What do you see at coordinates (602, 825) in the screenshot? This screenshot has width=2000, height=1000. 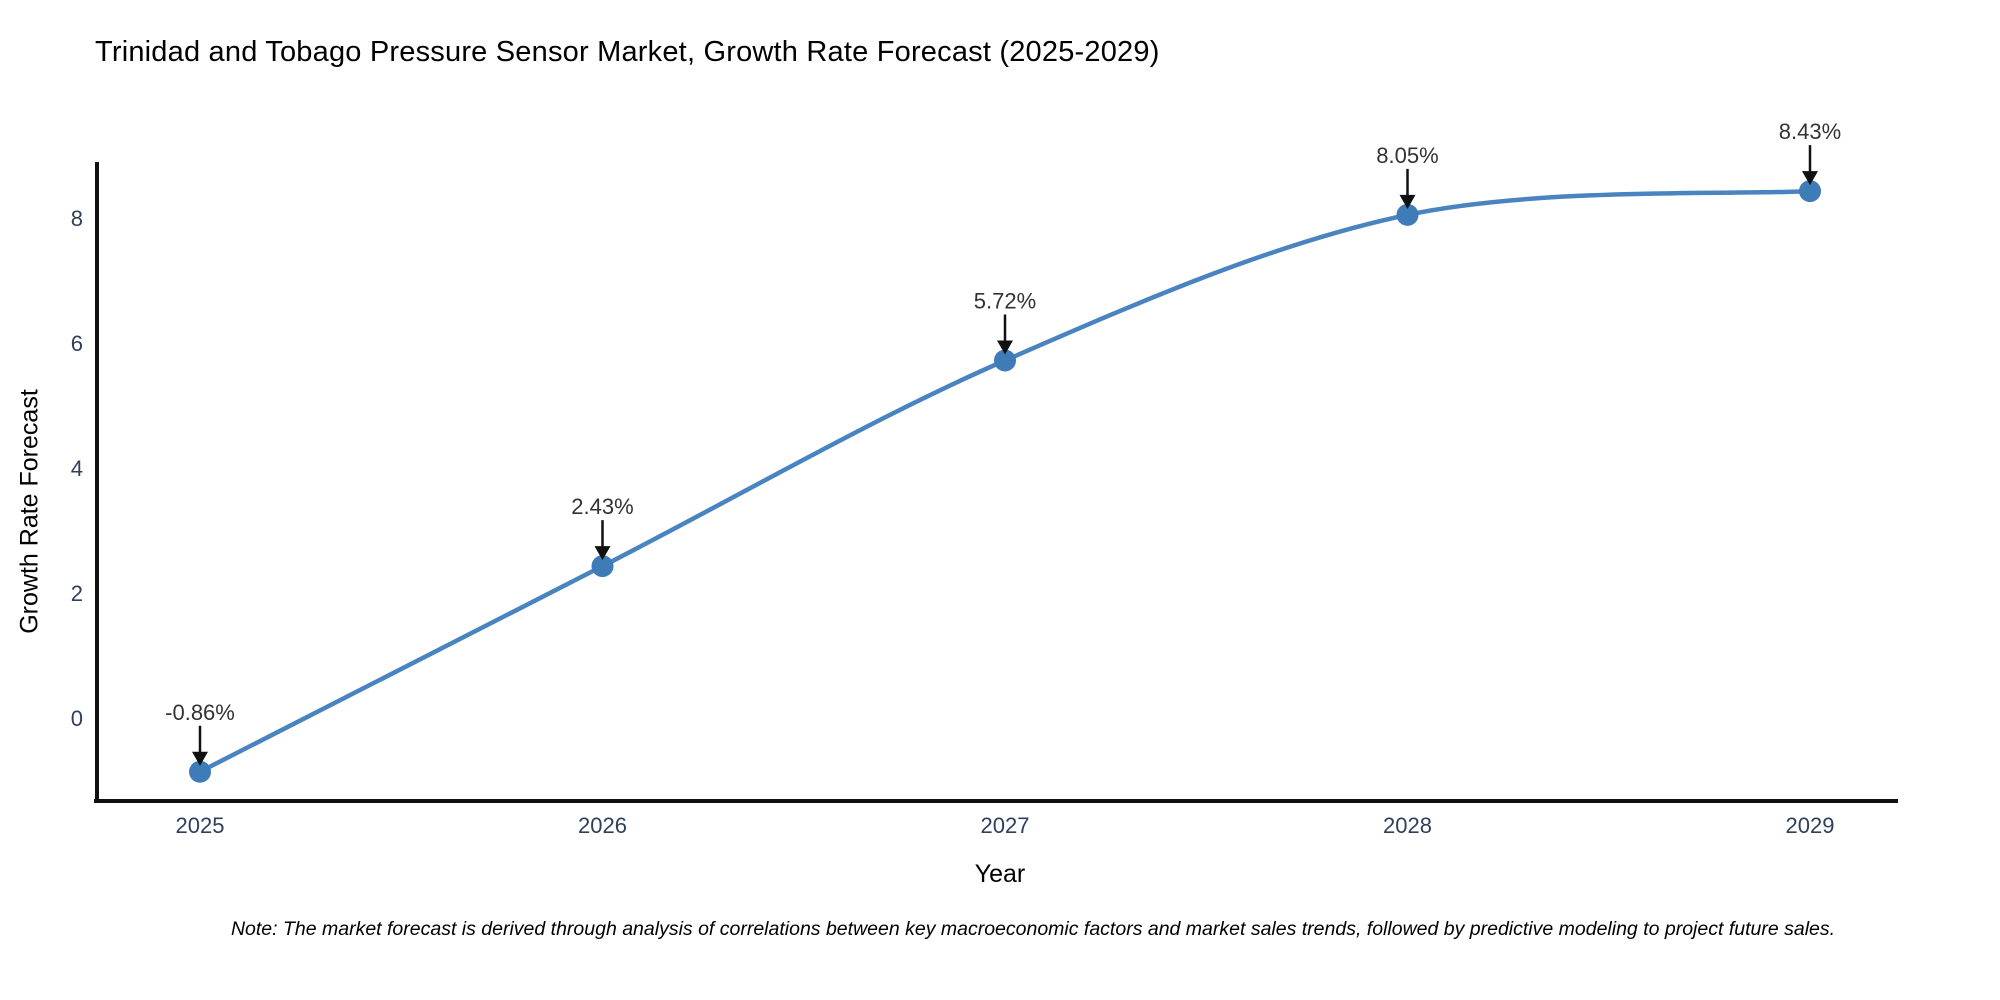 I see `x-tick-label: 2026` at bounding box center [602, 825].